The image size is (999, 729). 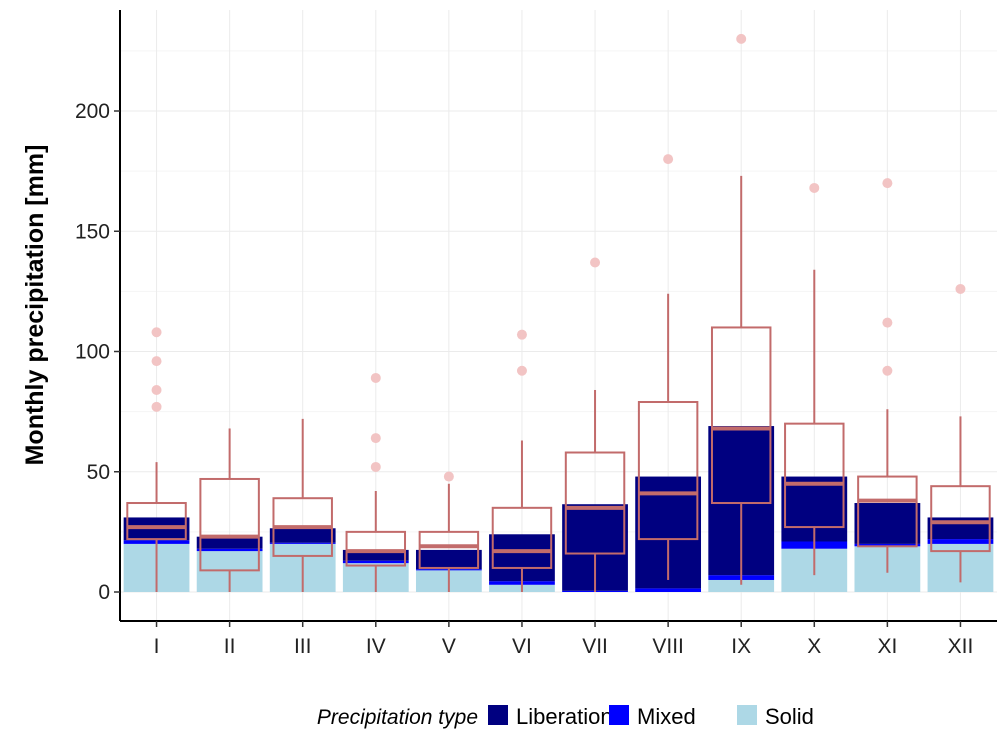 What do you see at coordinates (376, 548) in the screenshot?
I see `box-IV` at bounding box center [376, 548].